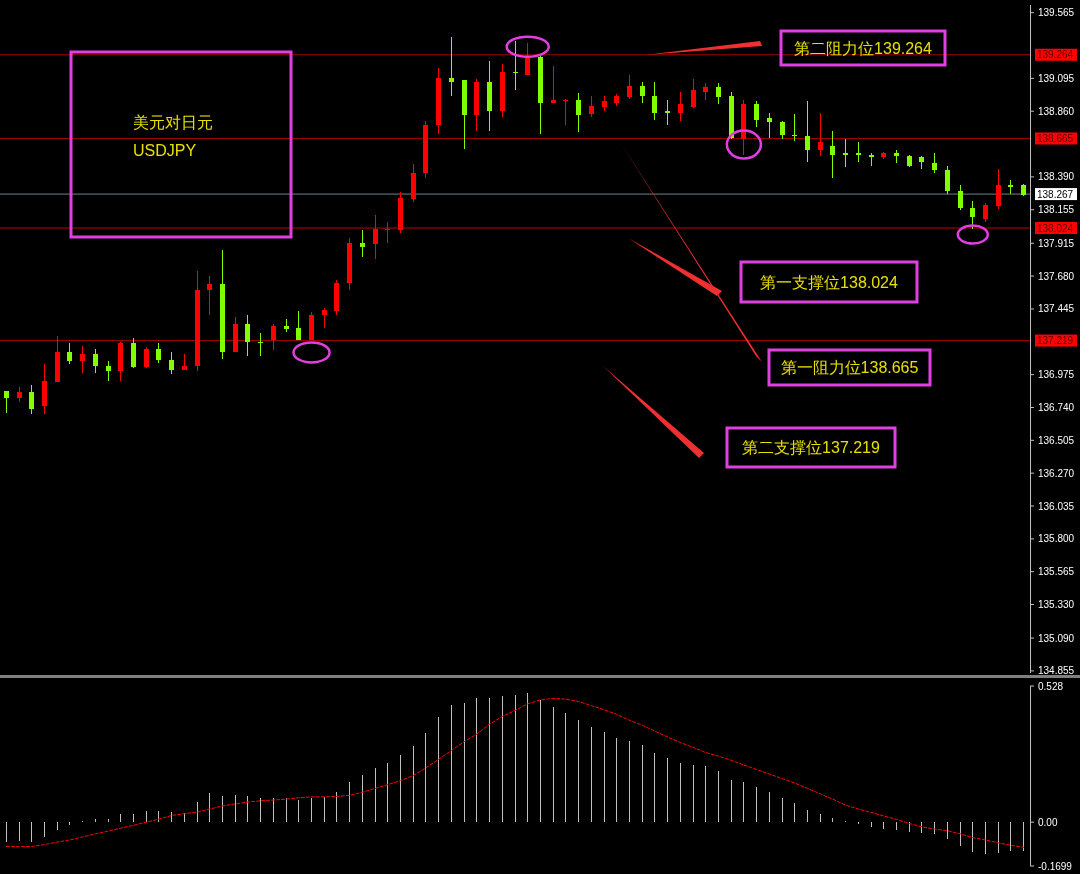  I want to click on ref-line-label: 138.665, so click(1055, 138).